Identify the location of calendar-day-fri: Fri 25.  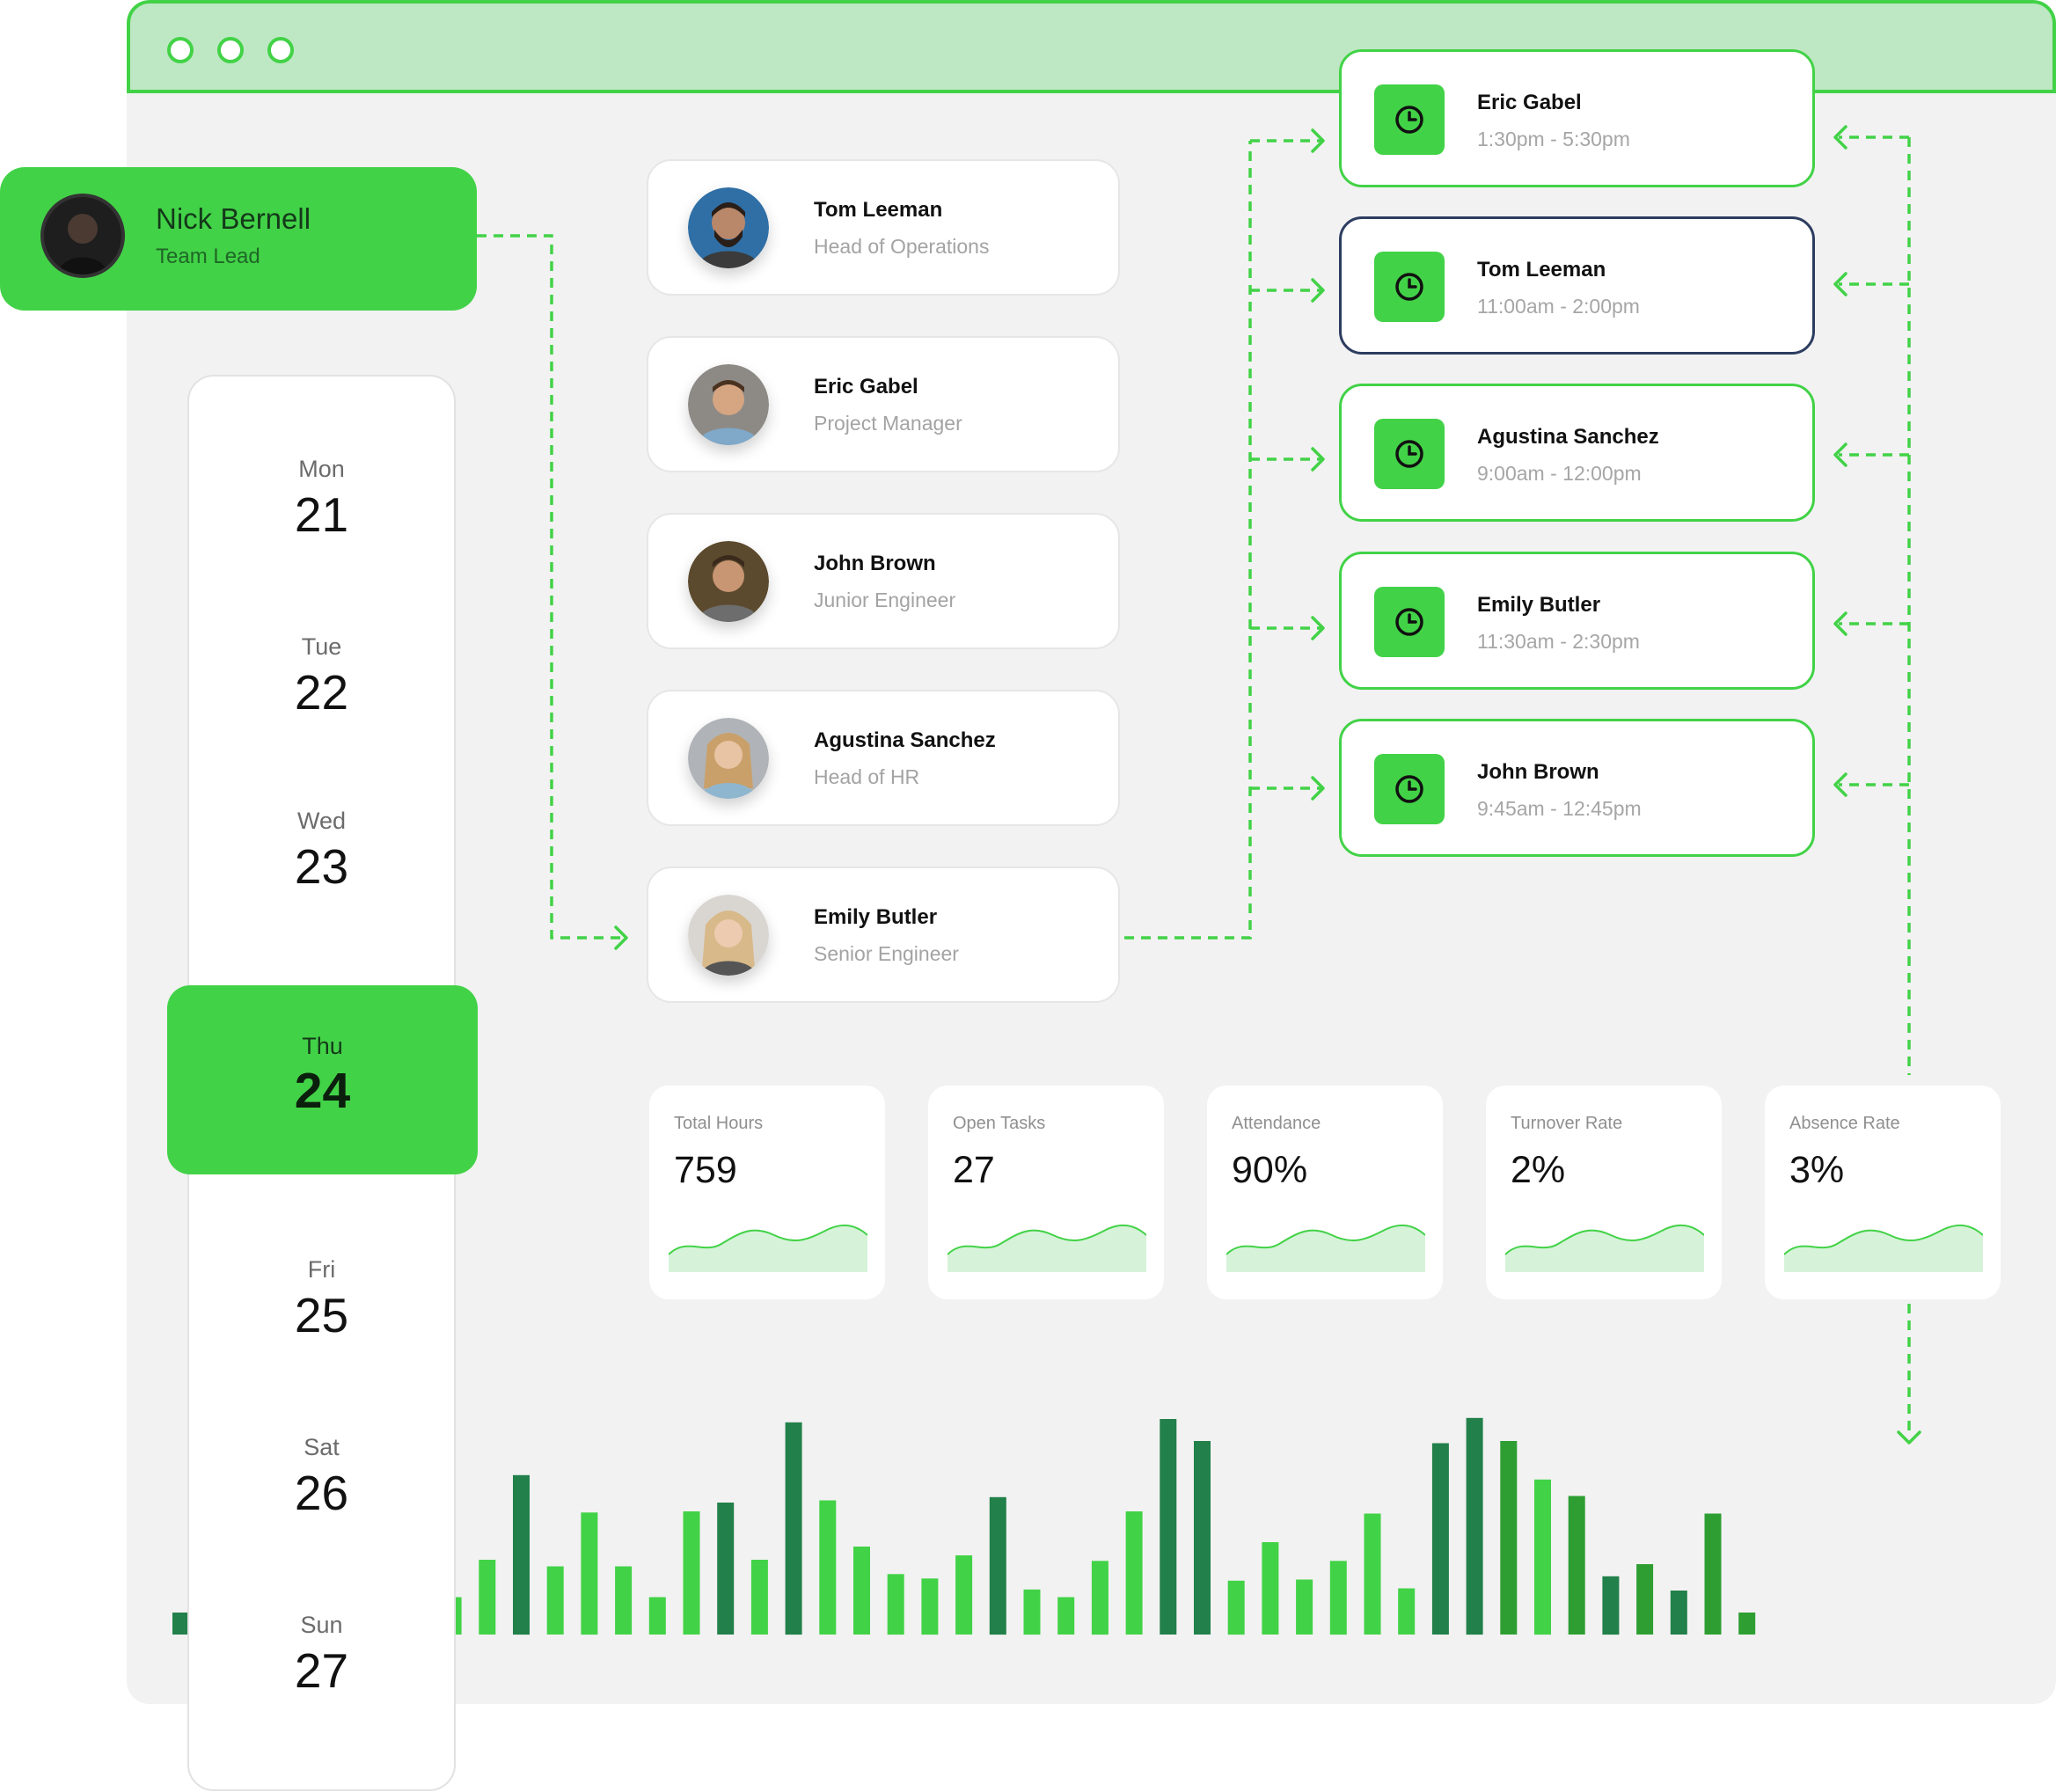
(321, 1299).